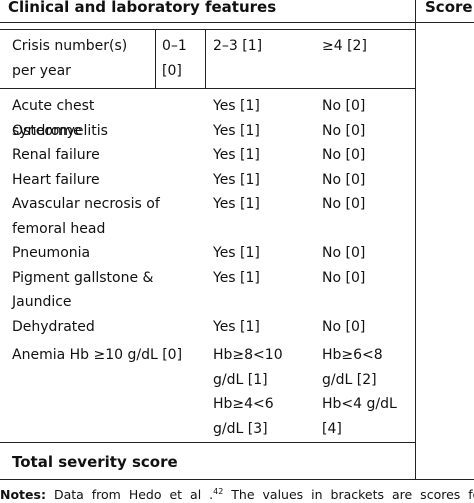  Describe the element at coordinates (174, 58) in the screenshot. I see `crisis-c1: 0–1 [0]` at that location.